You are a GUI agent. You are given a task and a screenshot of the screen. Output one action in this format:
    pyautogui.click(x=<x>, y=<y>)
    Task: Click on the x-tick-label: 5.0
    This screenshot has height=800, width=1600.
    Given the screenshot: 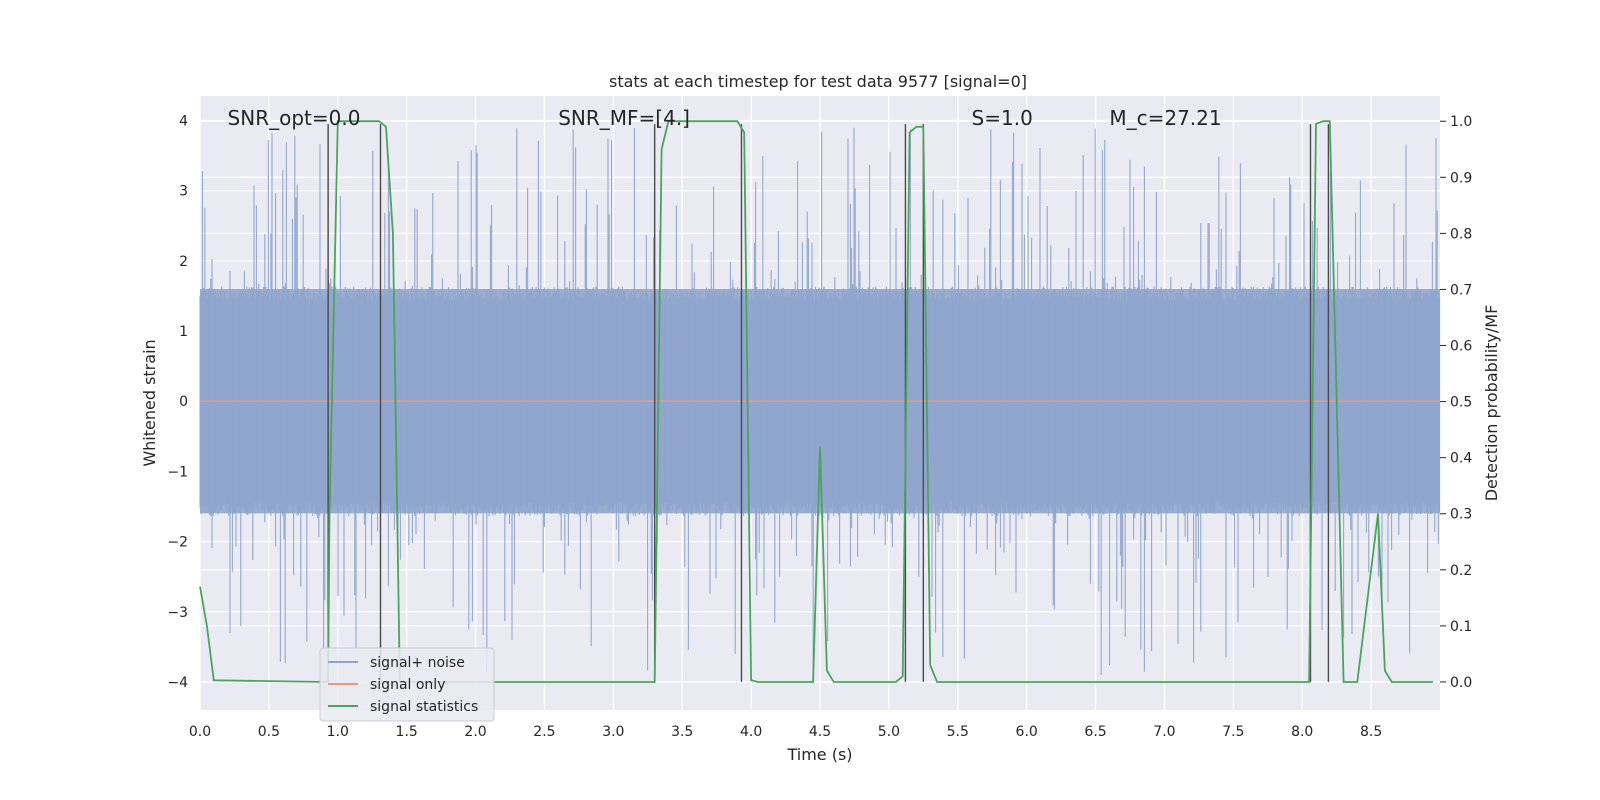 What is the action you would take?
    pyautogui.click(x=889, y=732)
    